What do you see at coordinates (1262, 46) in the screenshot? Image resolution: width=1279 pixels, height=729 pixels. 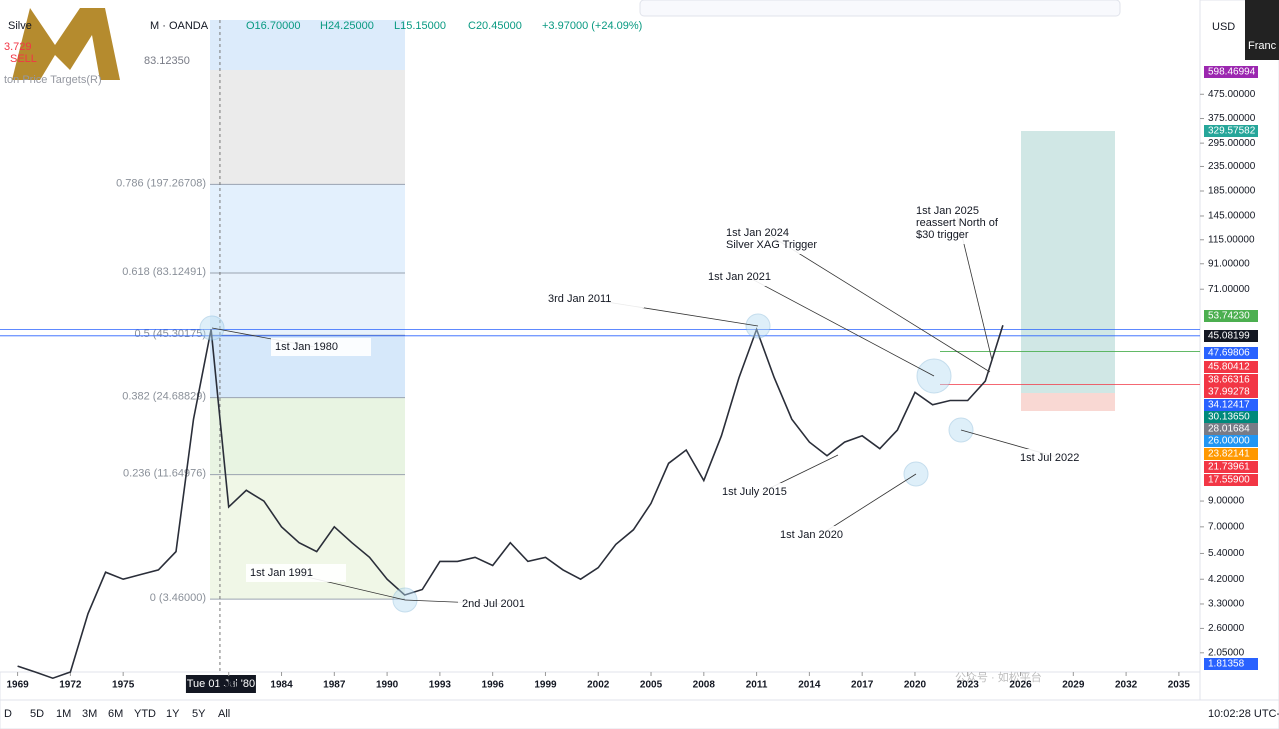 I see `webcam-label: Franc` at bounding box center [1262, 46].